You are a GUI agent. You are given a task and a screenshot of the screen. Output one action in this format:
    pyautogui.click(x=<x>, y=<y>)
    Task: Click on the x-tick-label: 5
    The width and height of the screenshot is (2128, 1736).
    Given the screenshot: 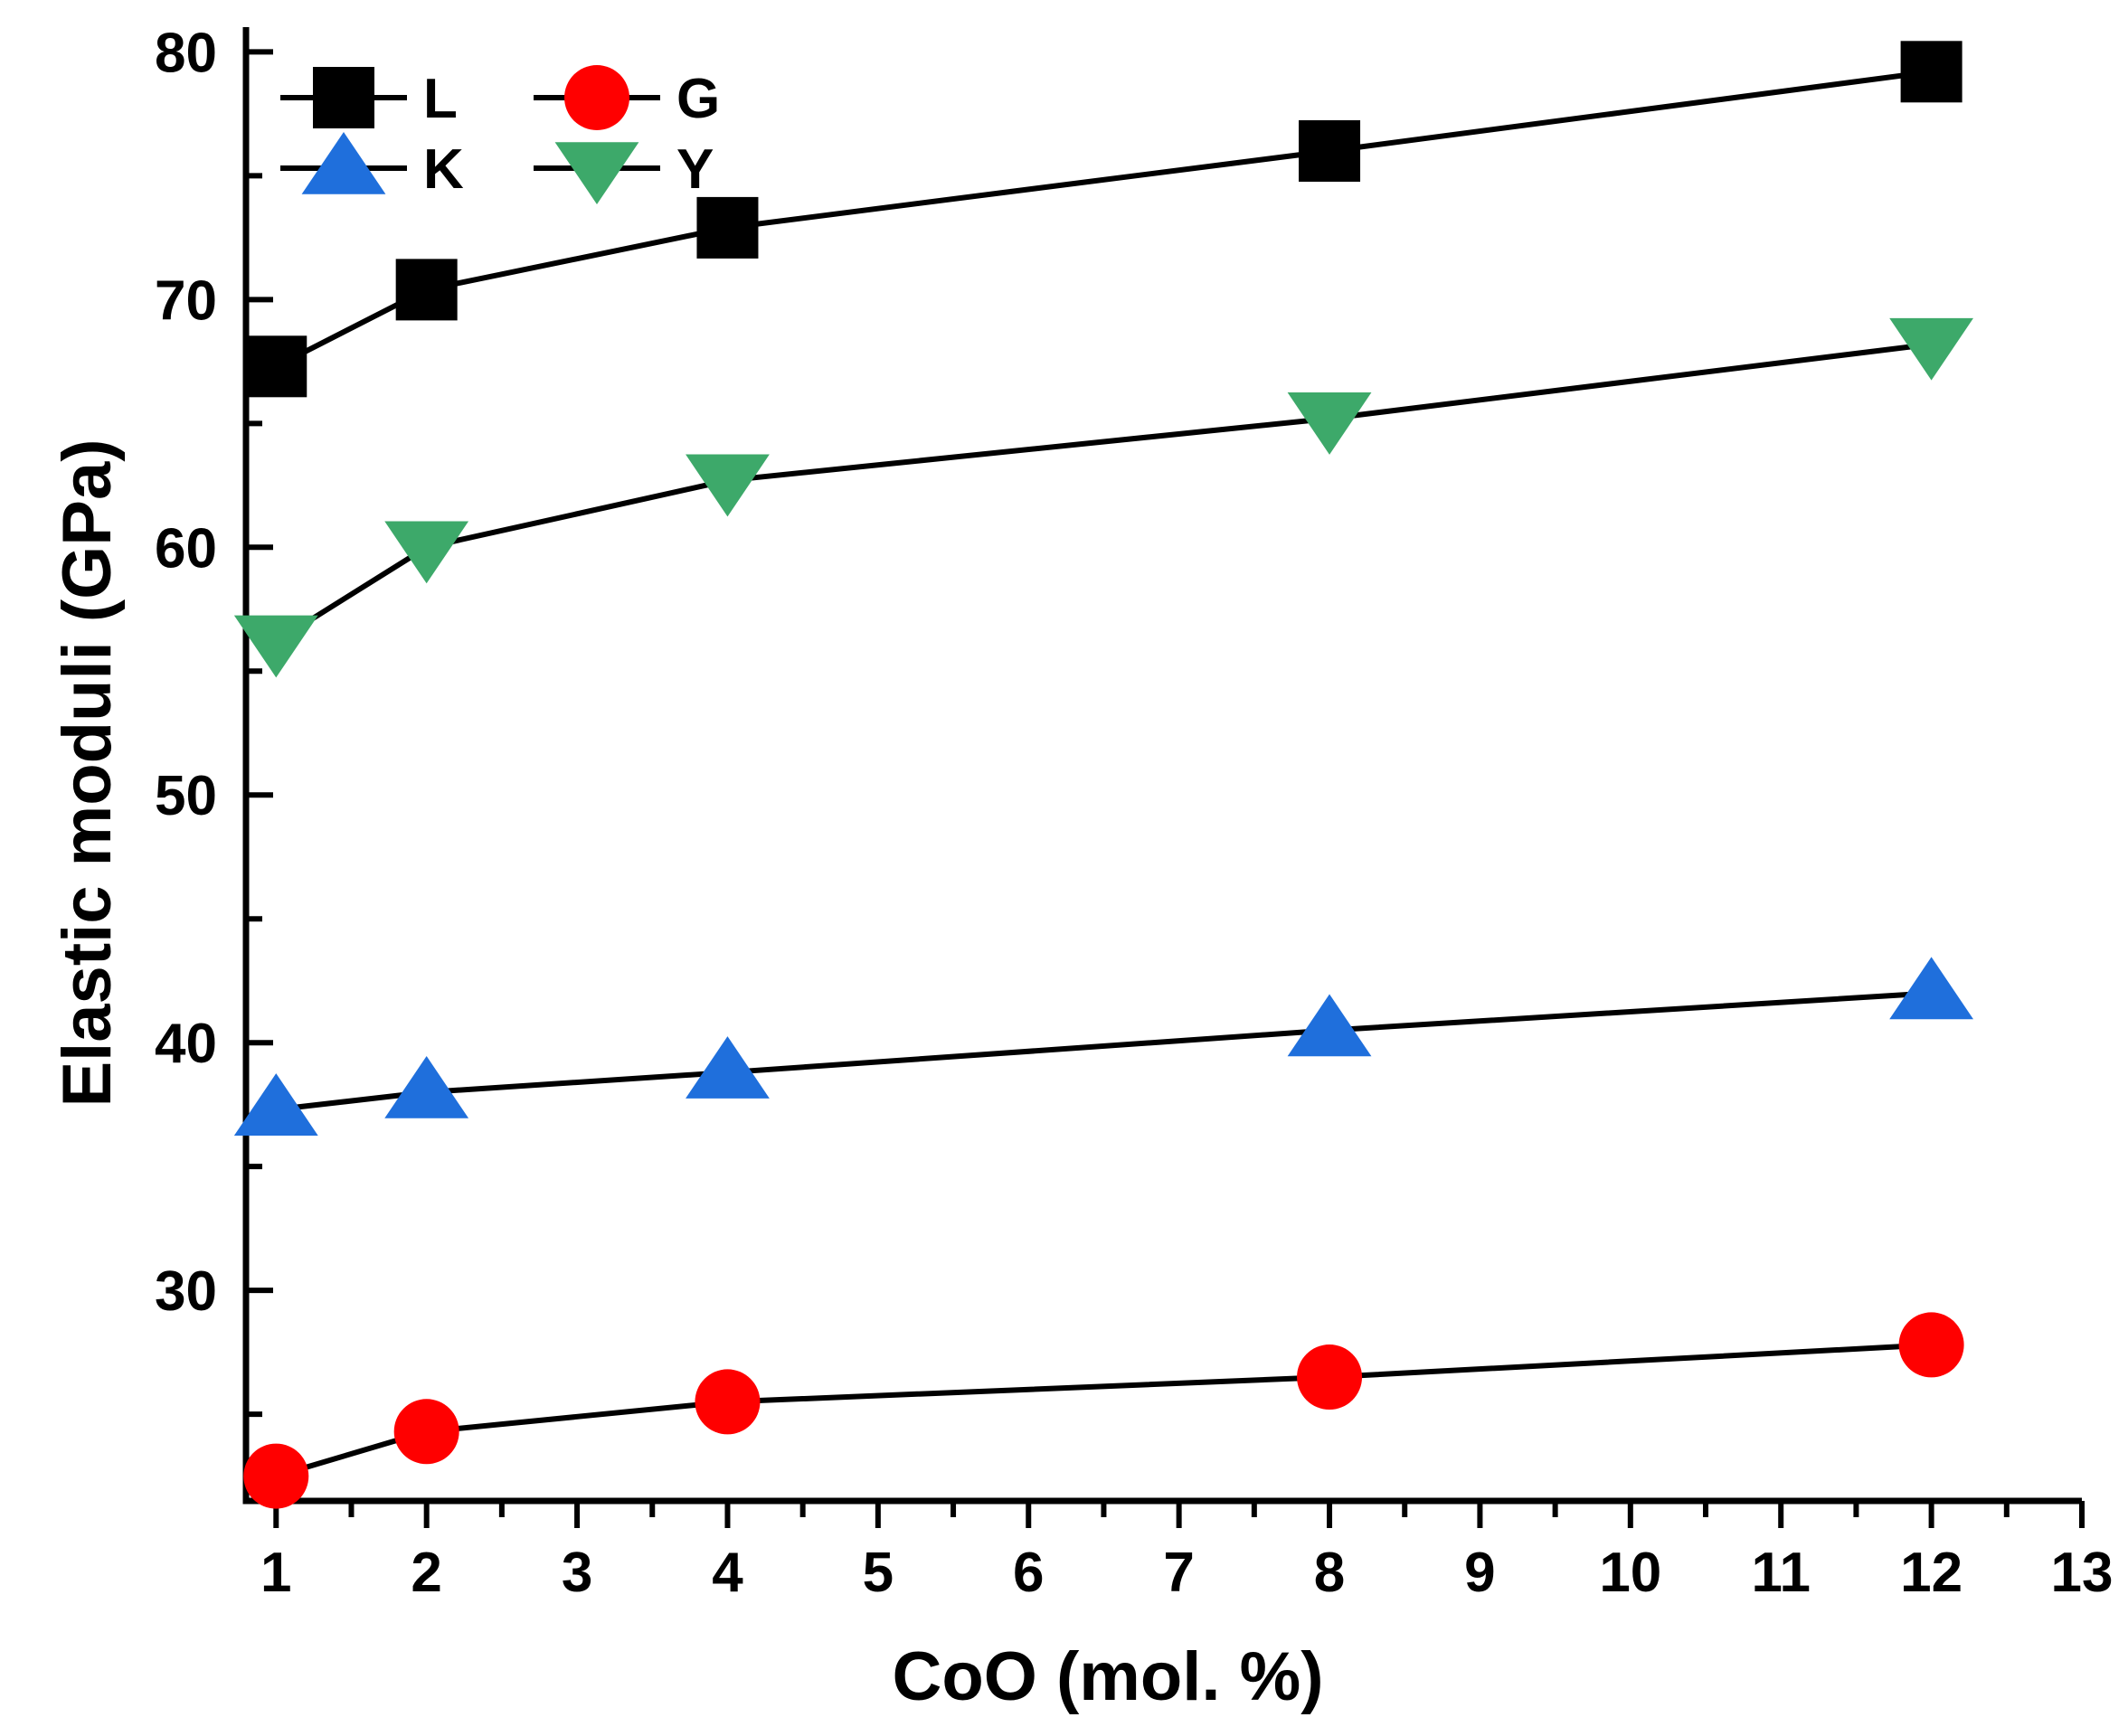 What is the action you would take?
    pyautogui.click(x=878, y=1573)
    